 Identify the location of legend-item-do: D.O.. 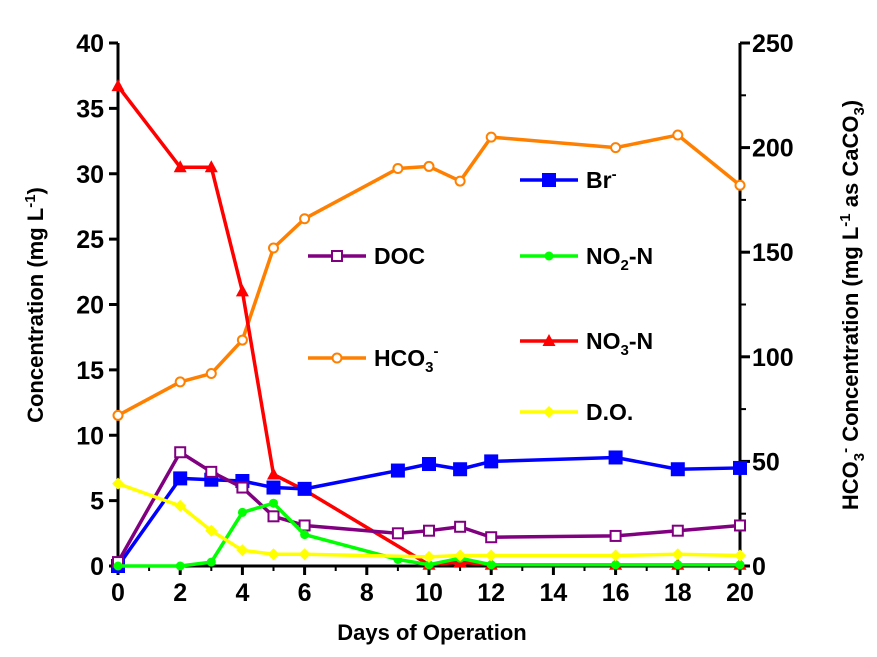
(576, 412).